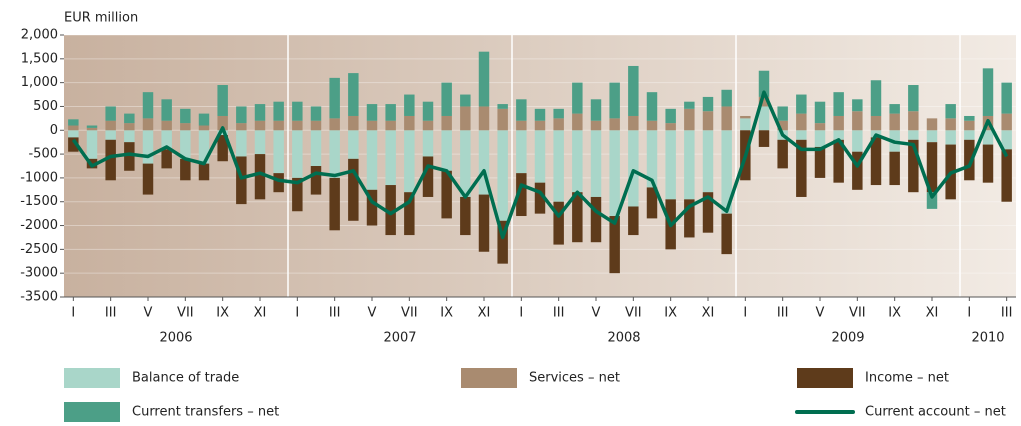 The height and width of the screenshot is (426, 1021). Describe the element at coordinates (39, 82) in the screenshot. I see `y-tick-label: 1,000` at that location.